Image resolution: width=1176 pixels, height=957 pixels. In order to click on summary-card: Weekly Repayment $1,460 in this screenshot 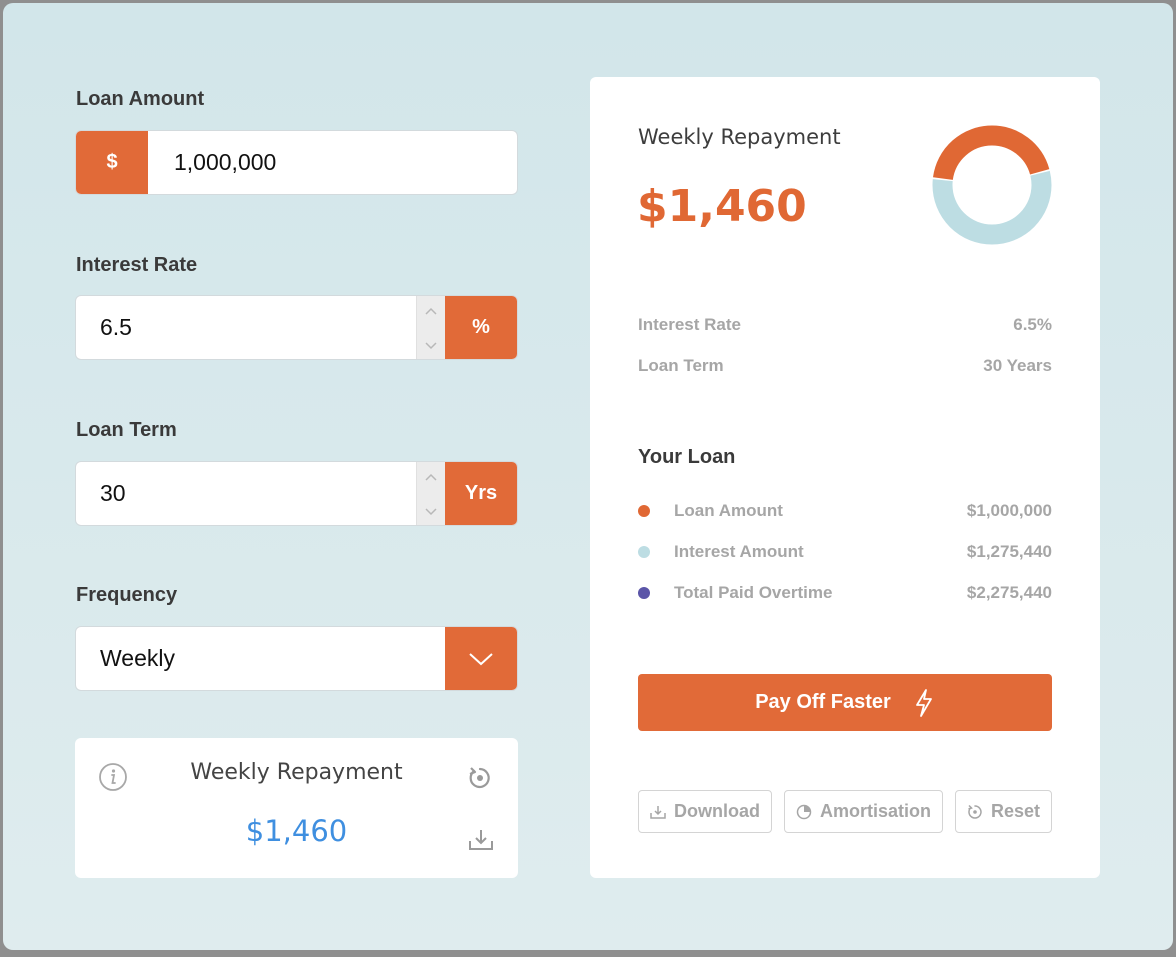, I will do `click(296, 808)`.